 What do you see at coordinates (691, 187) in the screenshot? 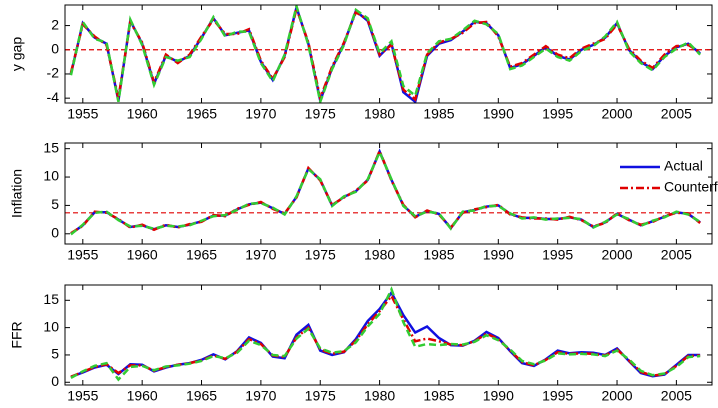
I see `legend-label: Counterf` at bounding box center [691, 187].